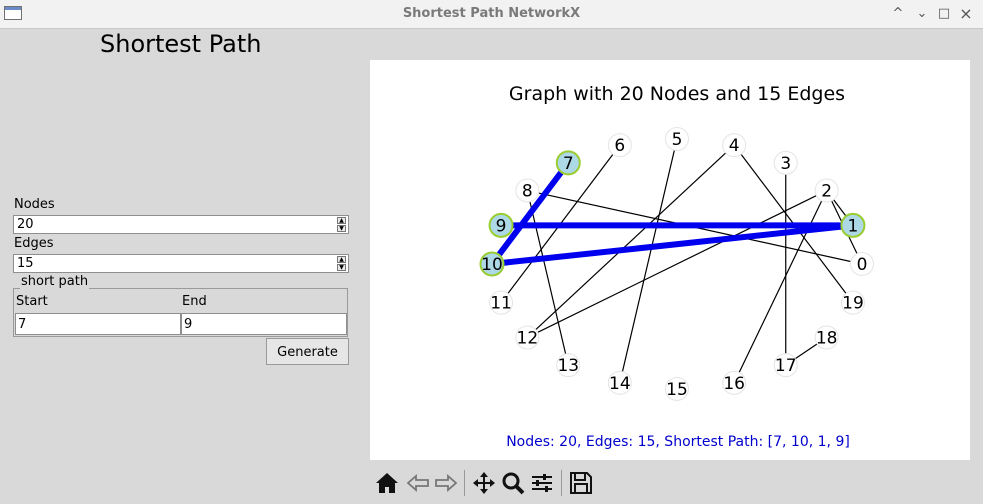 The image size is (983, 504). I want to click on graph-node: 5, so click(677, 139).